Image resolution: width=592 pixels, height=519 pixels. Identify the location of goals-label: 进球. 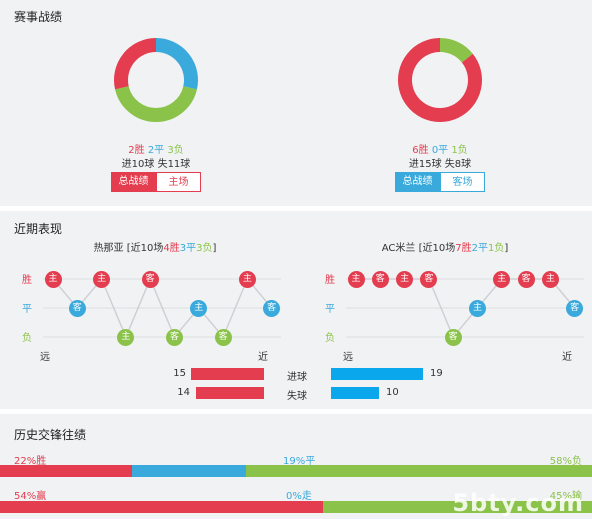
(297, 377).